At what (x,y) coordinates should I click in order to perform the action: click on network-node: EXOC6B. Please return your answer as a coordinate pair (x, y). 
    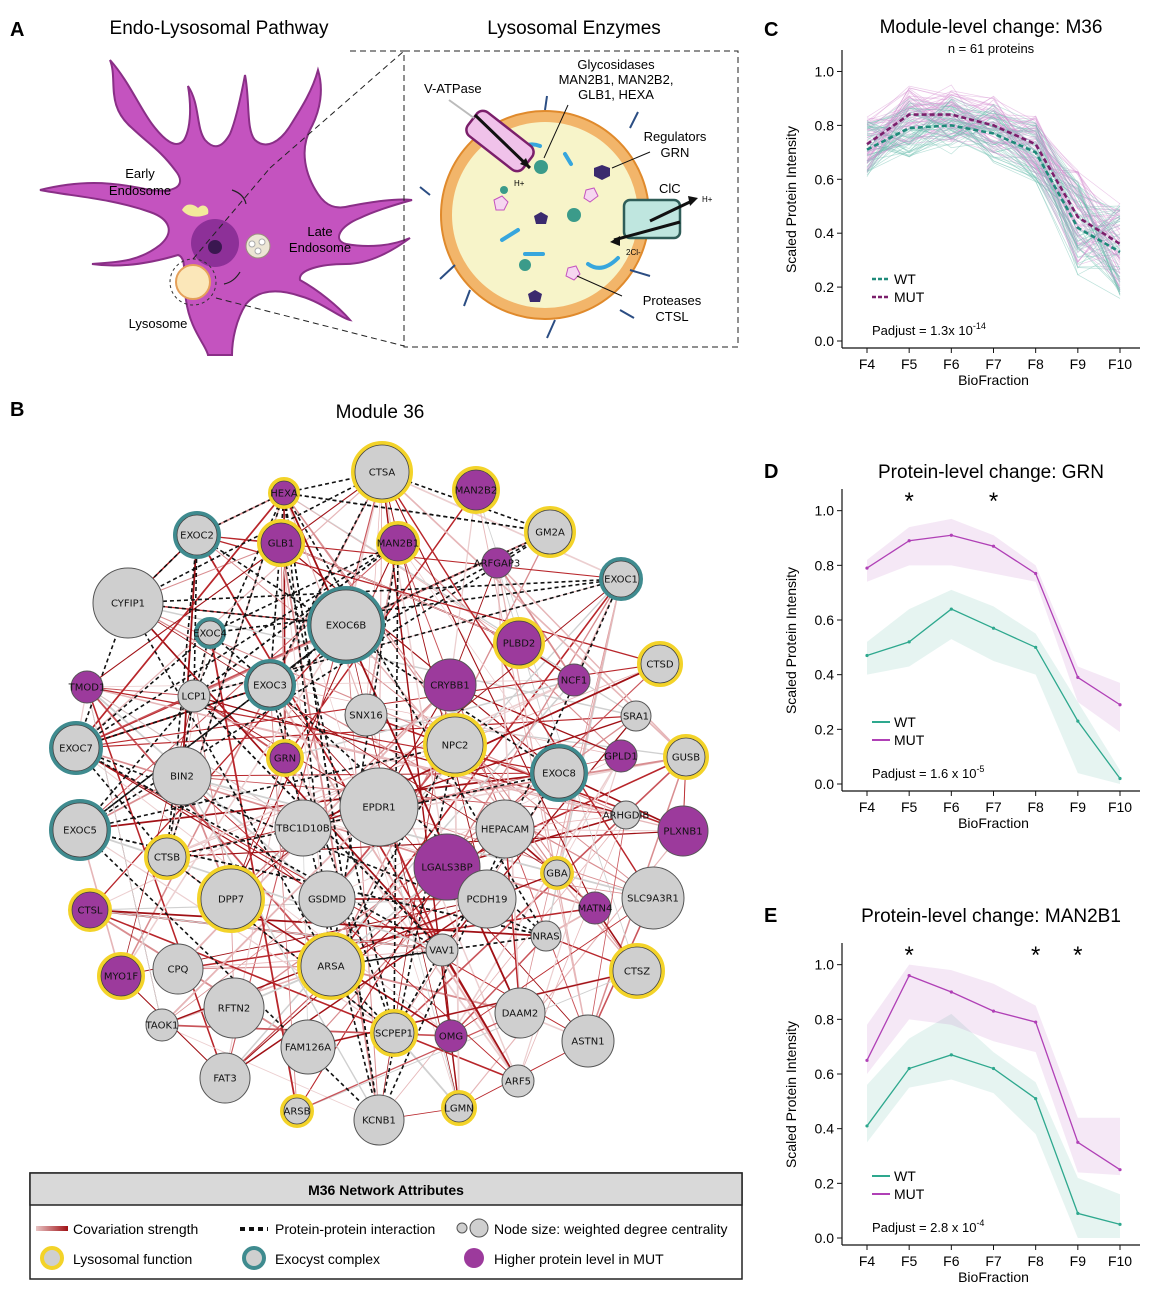
    Looking at the image, I should click on (346, 625).